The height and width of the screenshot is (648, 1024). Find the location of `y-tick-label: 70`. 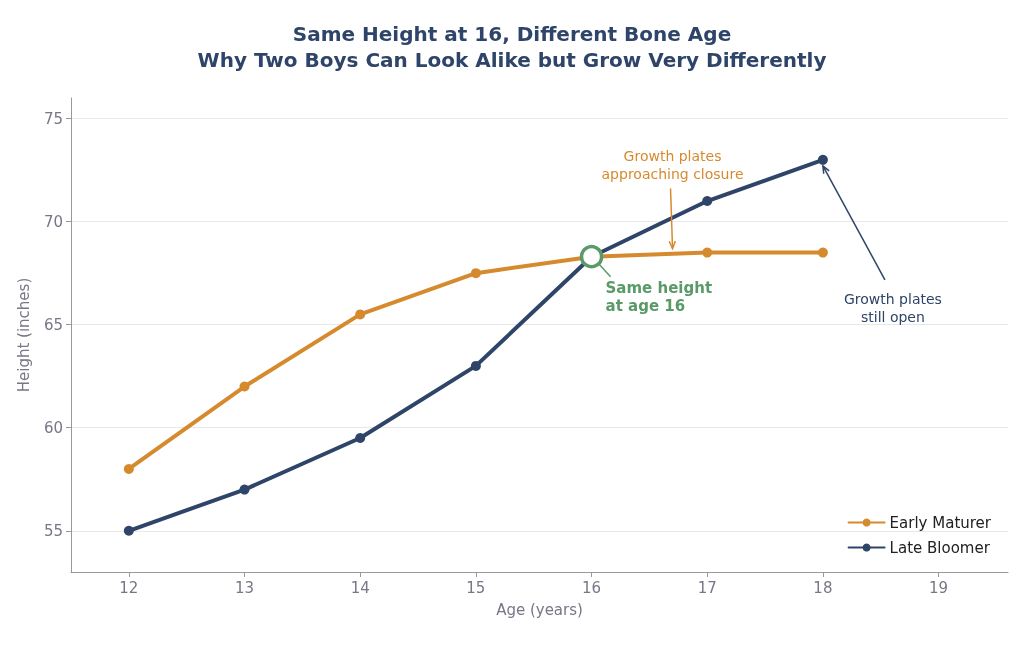

y-tick-label: 70 is located at coordinates (53, 221).